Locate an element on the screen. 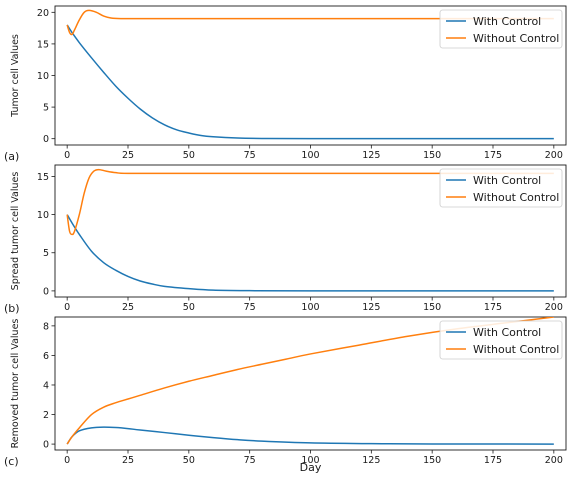  y-tick-label: 8 is located at coordinates (46, 326).